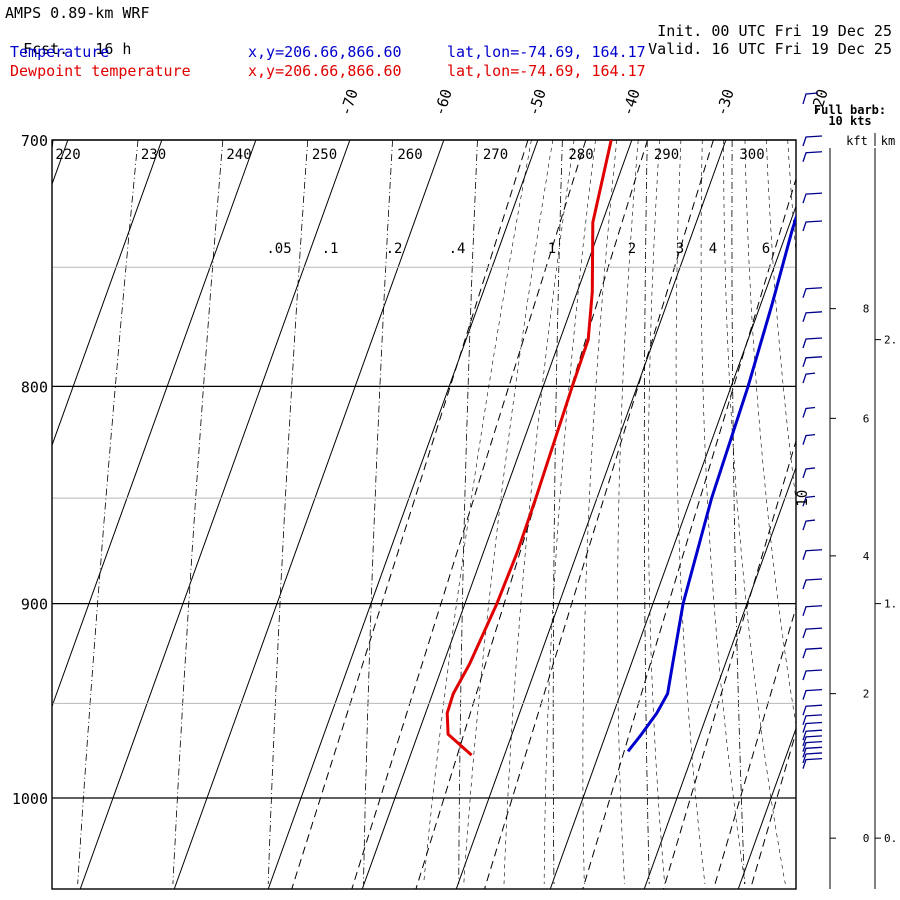  I want to click on mixing-ratio-tick-label: 6, so click(766, 249).